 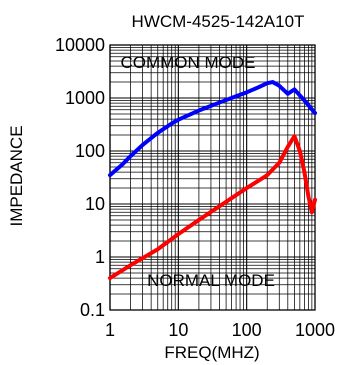 What do you see at coordinates (85, 98) in the screenshot?
I see `y-tick-label: 1000` at bounding box center [85, 98].